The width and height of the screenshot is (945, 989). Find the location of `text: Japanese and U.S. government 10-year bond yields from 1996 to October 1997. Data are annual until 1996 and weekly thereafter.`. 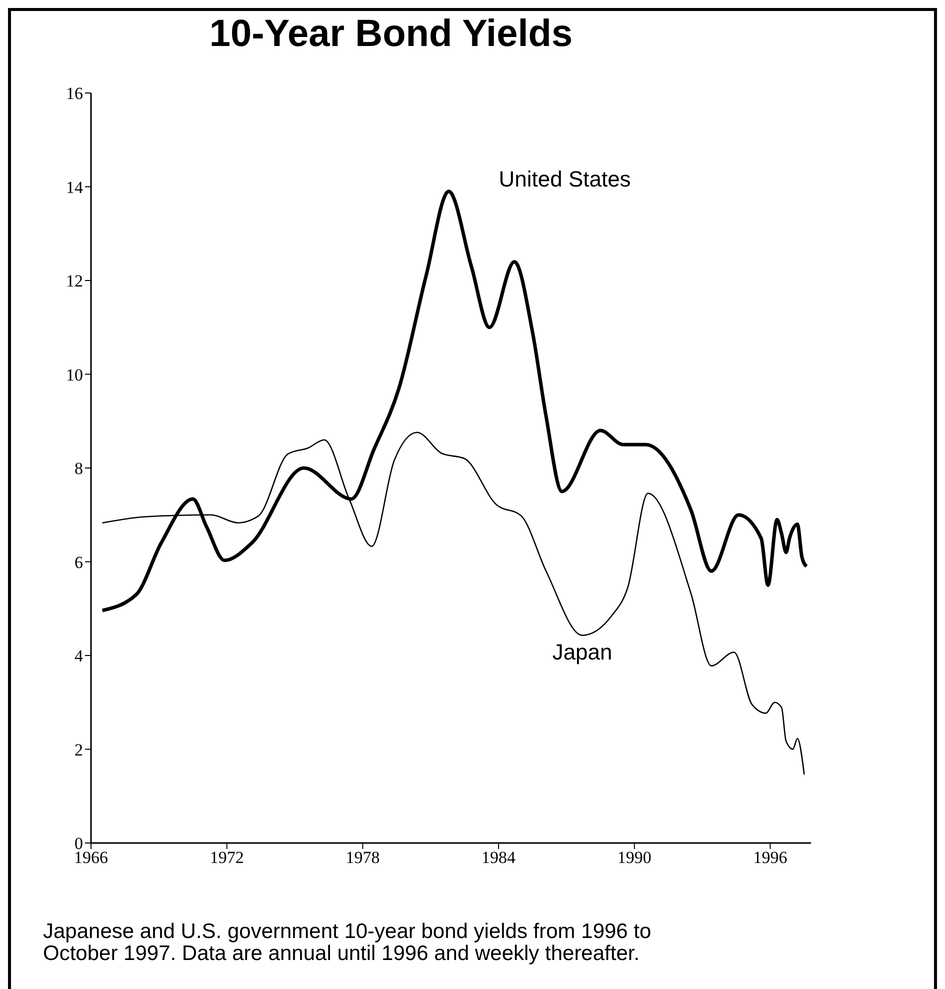

text: Japanese and U.S. government 10-year bond yields from 1996 to October 1997. Data are annual until 1996 and weekly thereafter. is located at coordinates (347, 942).